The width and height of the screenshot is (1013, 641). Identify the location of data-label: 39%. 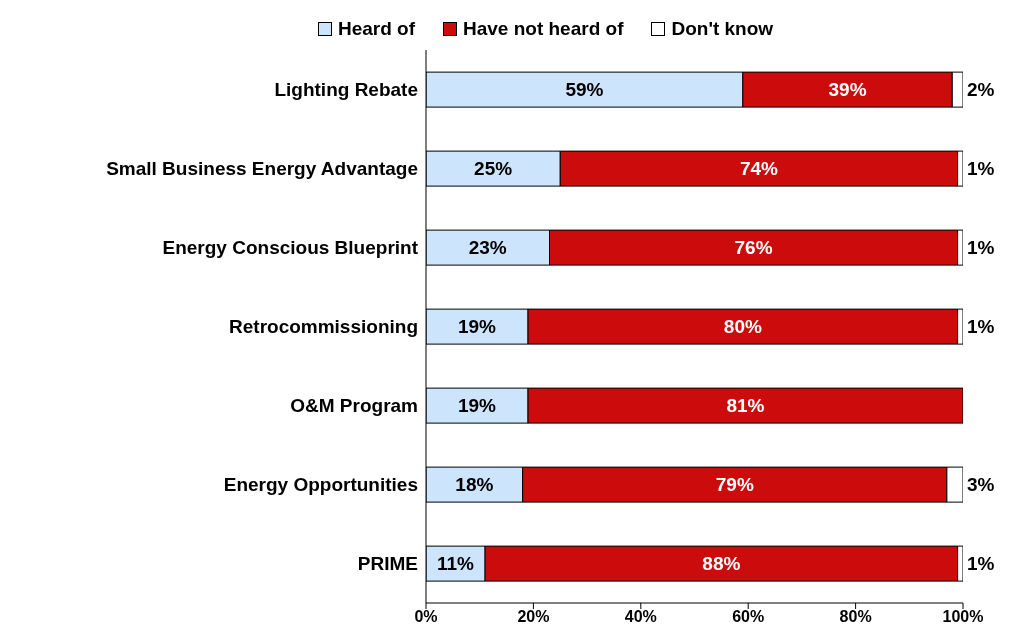
(847, 90).